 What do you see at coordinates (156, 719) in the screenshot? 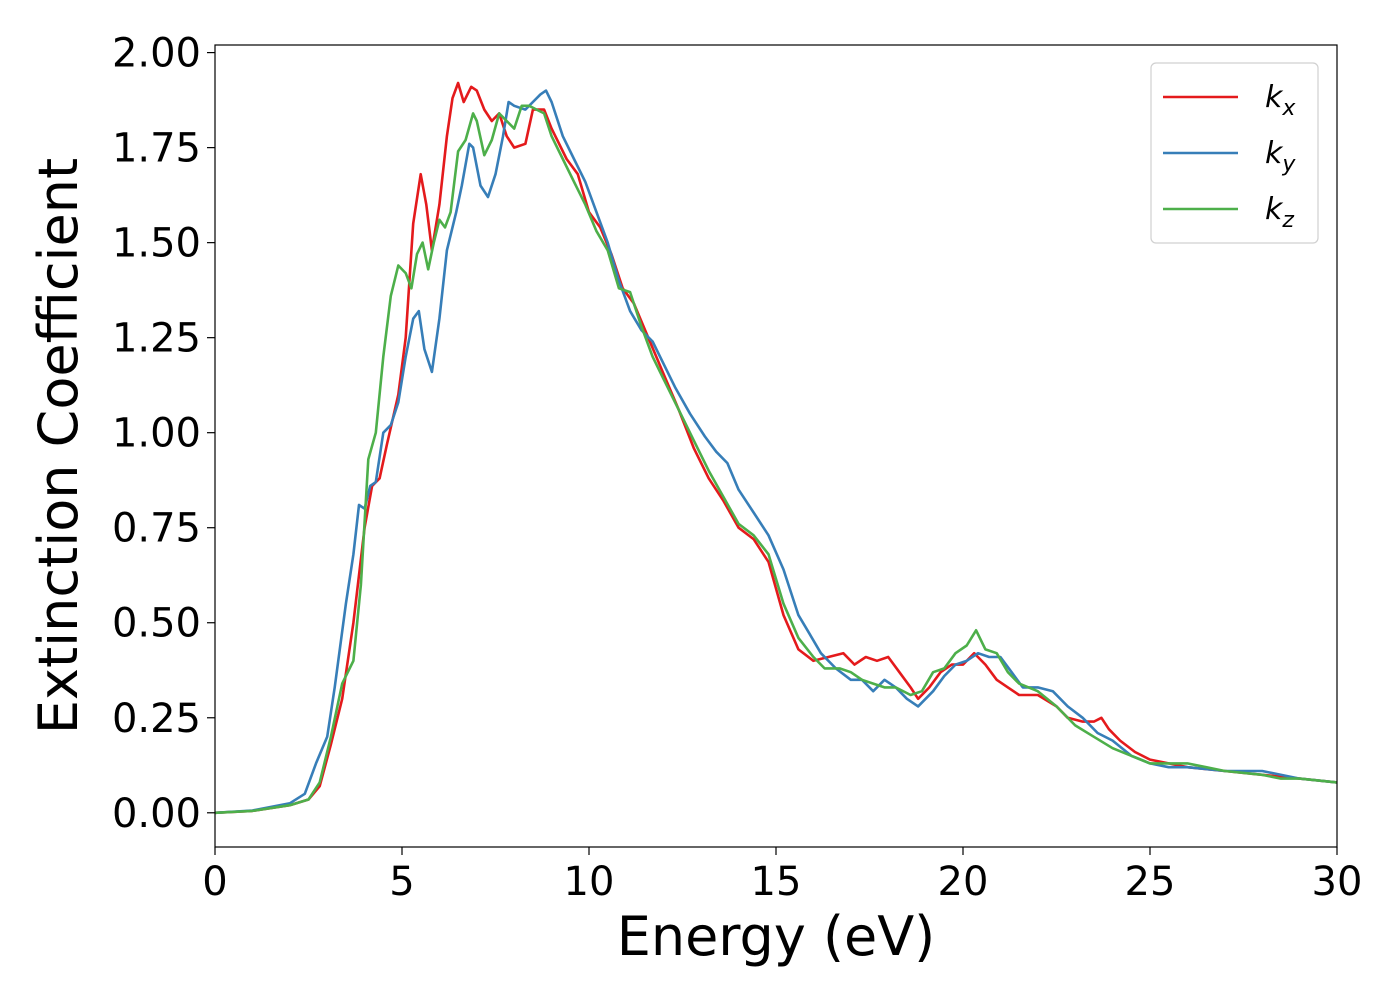
I see `y-tick-label: 0.25` at bounding box center [156, 719].